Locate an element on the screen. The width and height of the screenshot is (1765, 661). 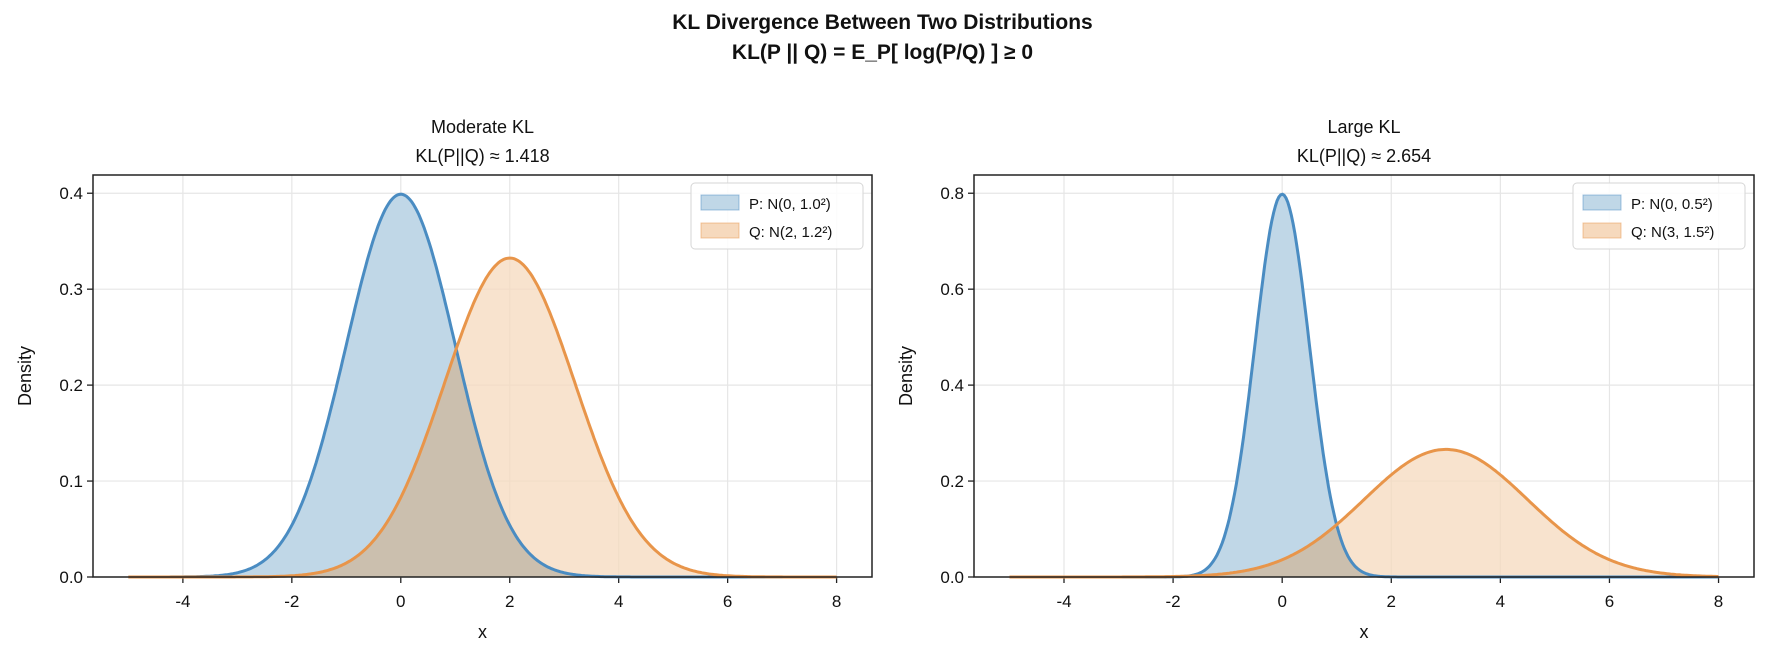
y-tick-label: 0.8 is located at coordinates (952, 193).